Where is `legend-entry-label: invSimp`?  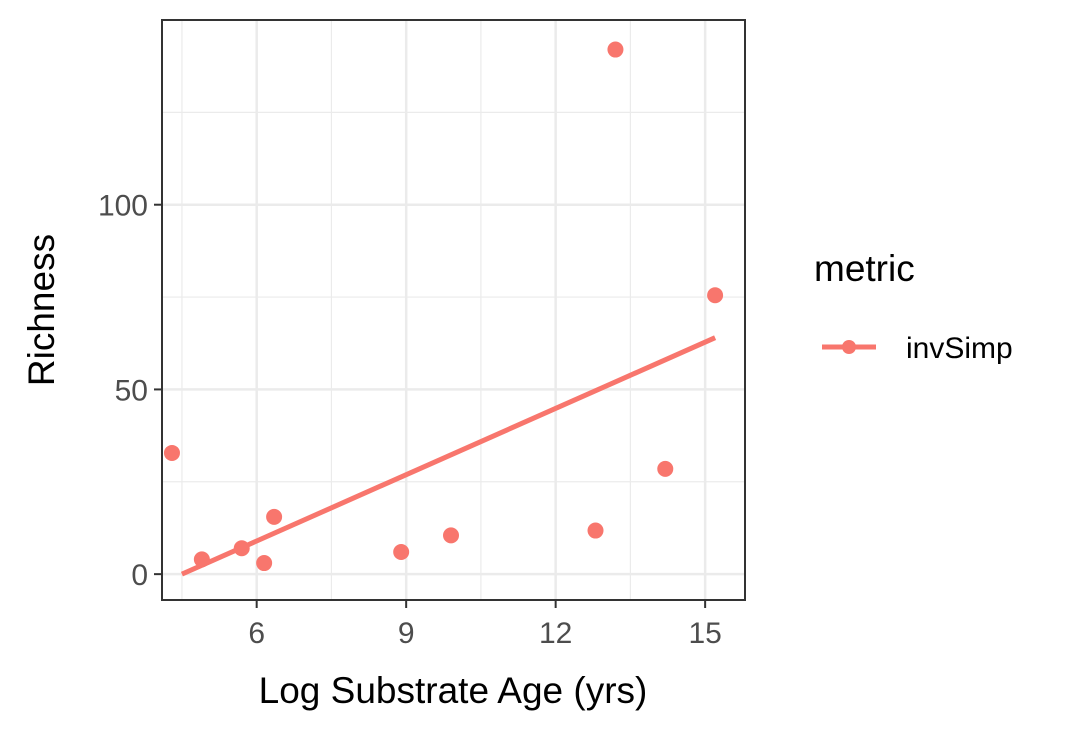 legend-entry-label: invSimp is located at coordinates (959, 348).